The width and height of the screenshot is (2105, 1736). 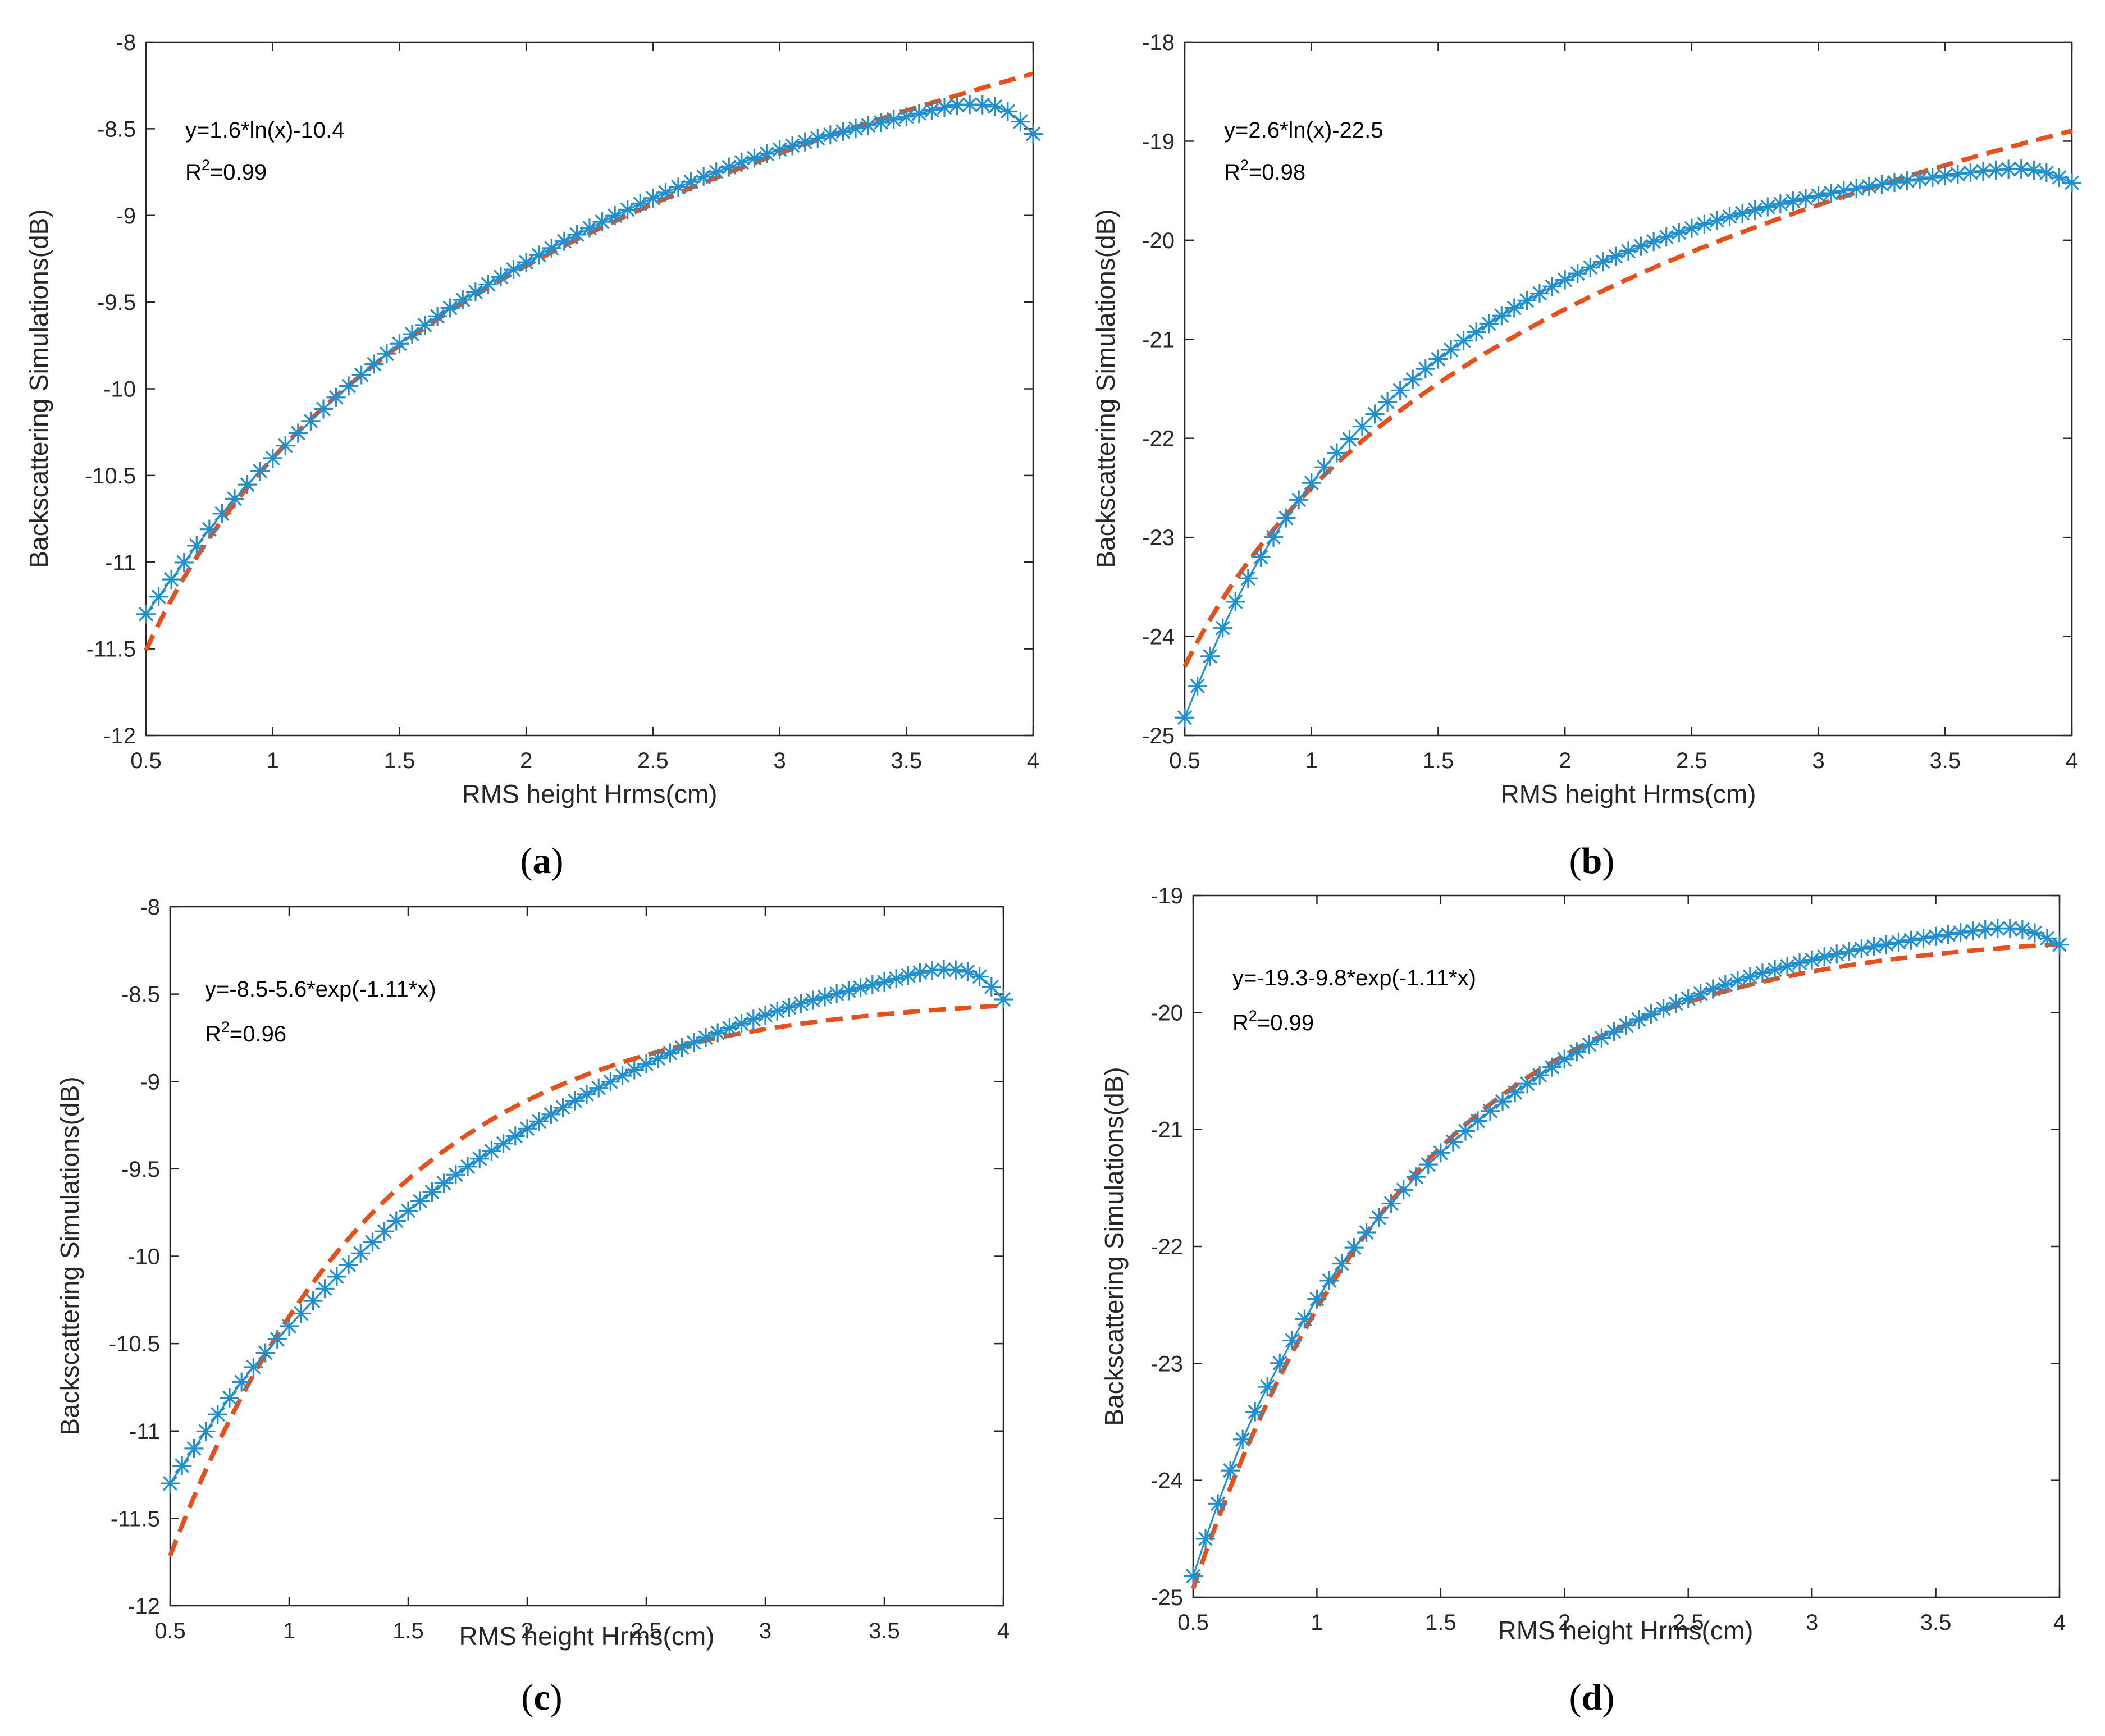 What do you see at coordinates (193, 172) in the screenshot?
I see `r-squared-prefix: R` at bounding box center [193, 172].